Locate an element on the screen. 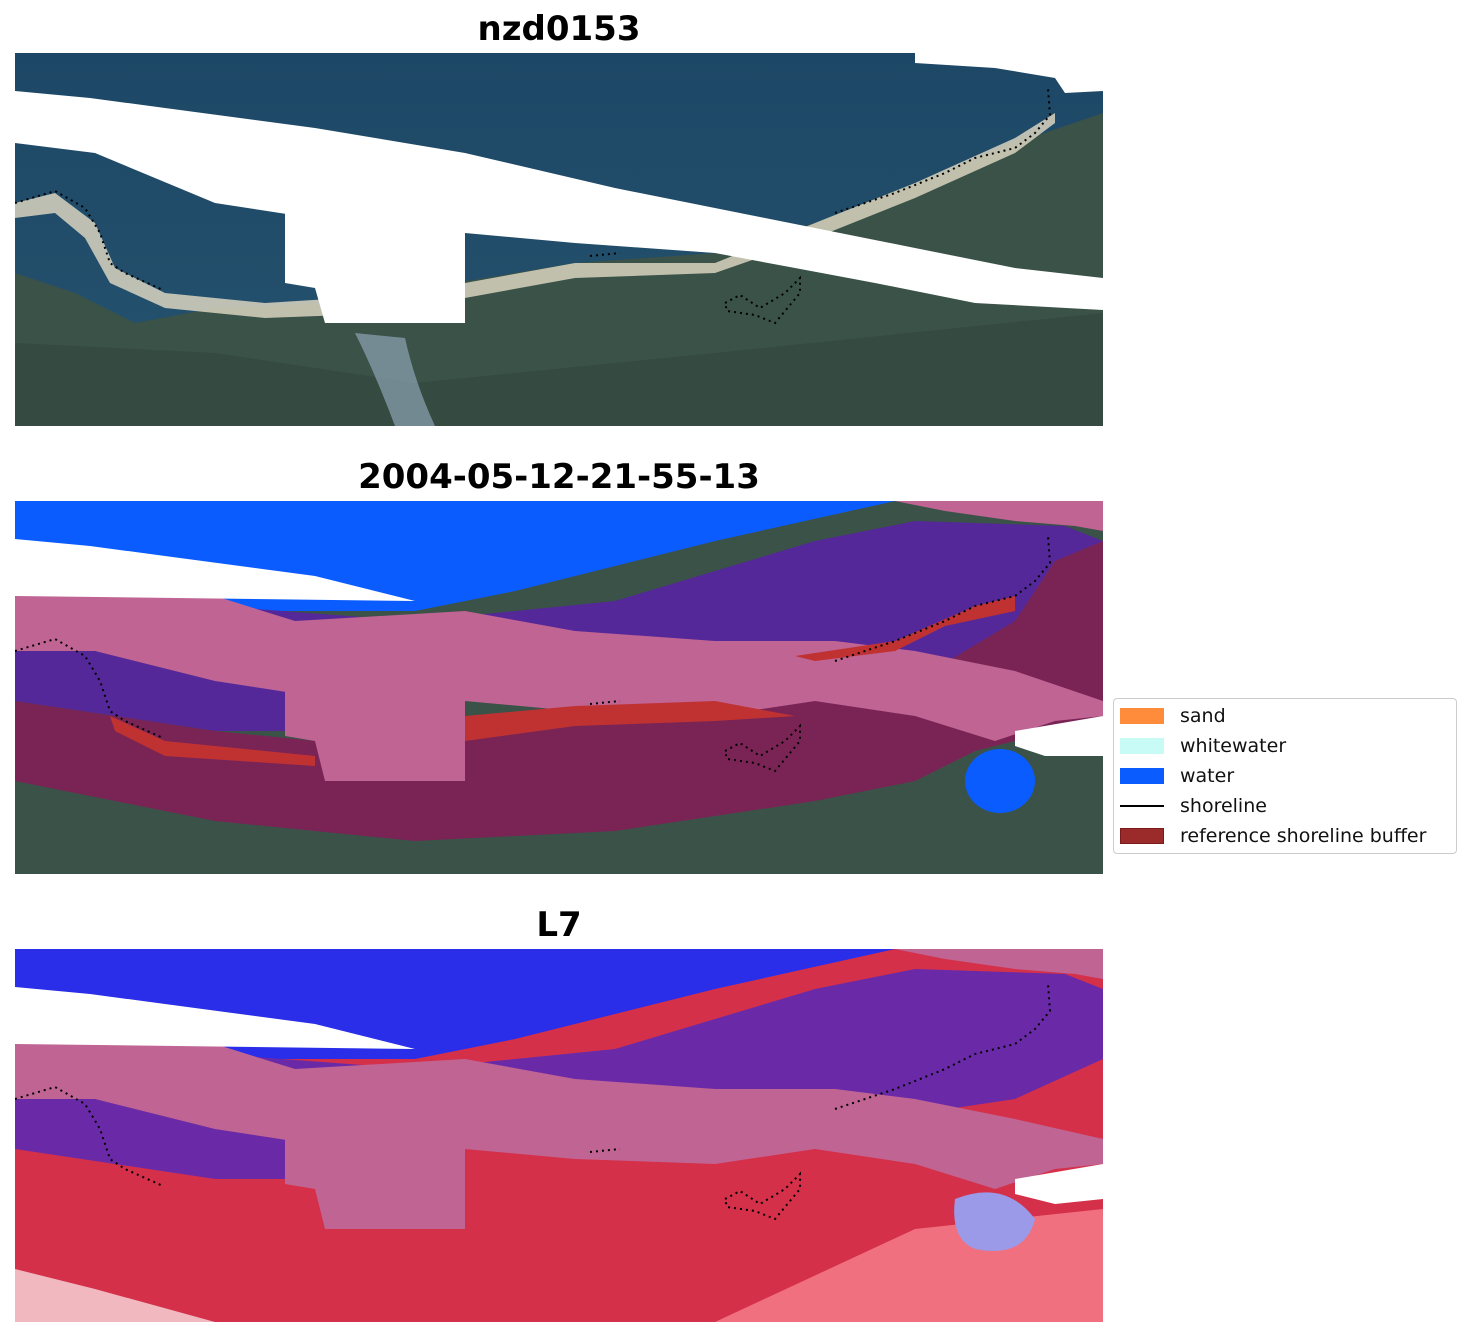 The width and height of the screenshot is (1474, 1337). shoreline-line-swatch is located at coordinates (1142, 806).